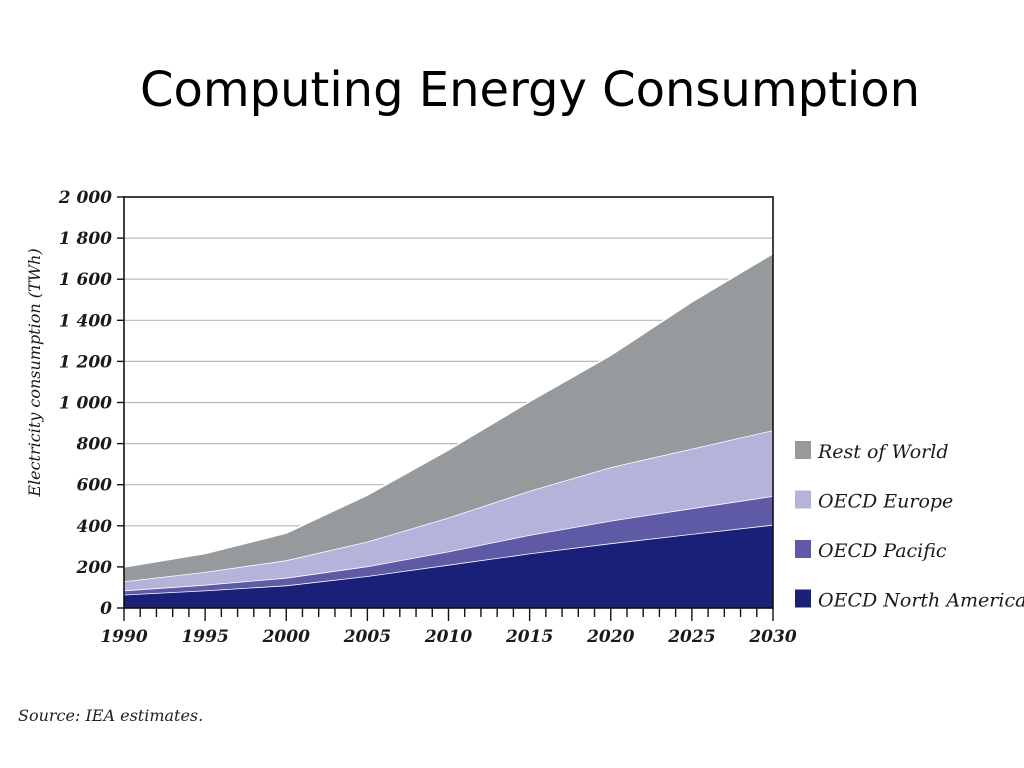  I want to click on y-tick-label: 800, so click(94, 445).